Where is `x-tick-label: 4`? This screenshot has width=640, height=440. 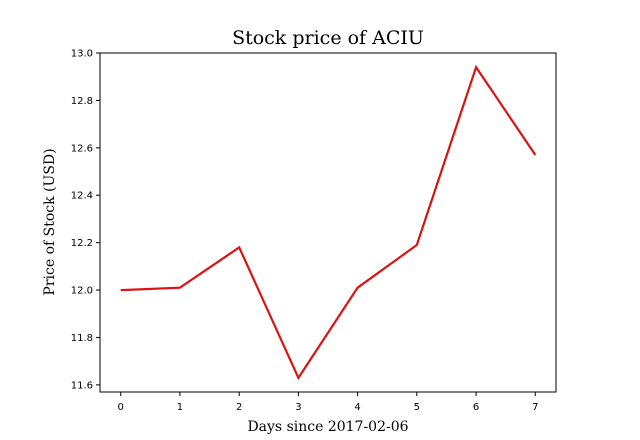
x-tick-label: 4 is located at coordinates (357, 407).